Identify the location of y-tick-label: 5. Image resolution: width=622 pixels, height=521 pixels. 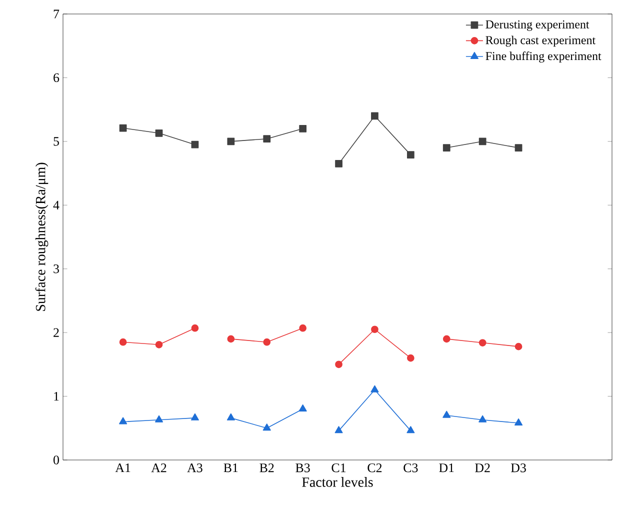
(56, 141).